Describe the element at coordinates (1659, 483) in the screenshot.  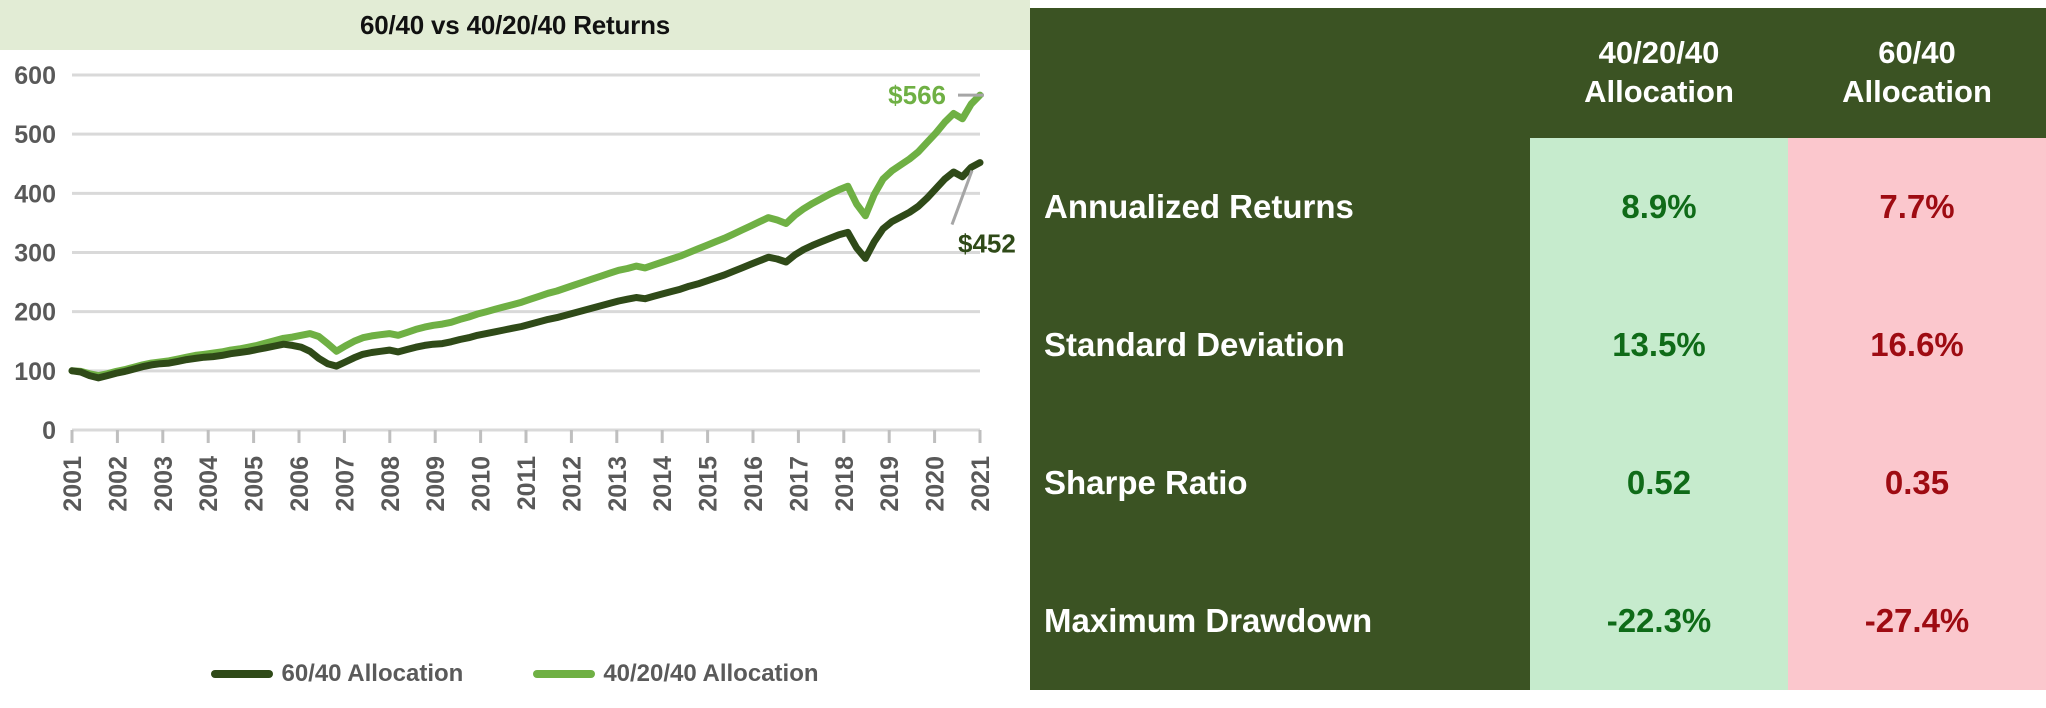
I see `table-cell-402040: 0.52` at that location.